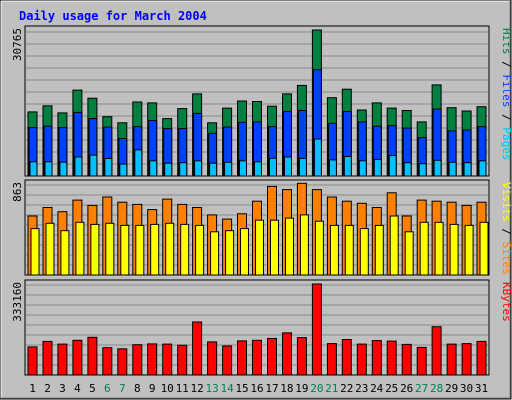  Describe the element at coordinates (436, 388) in the screenshot. I see `x-label-28: 28` at that location.